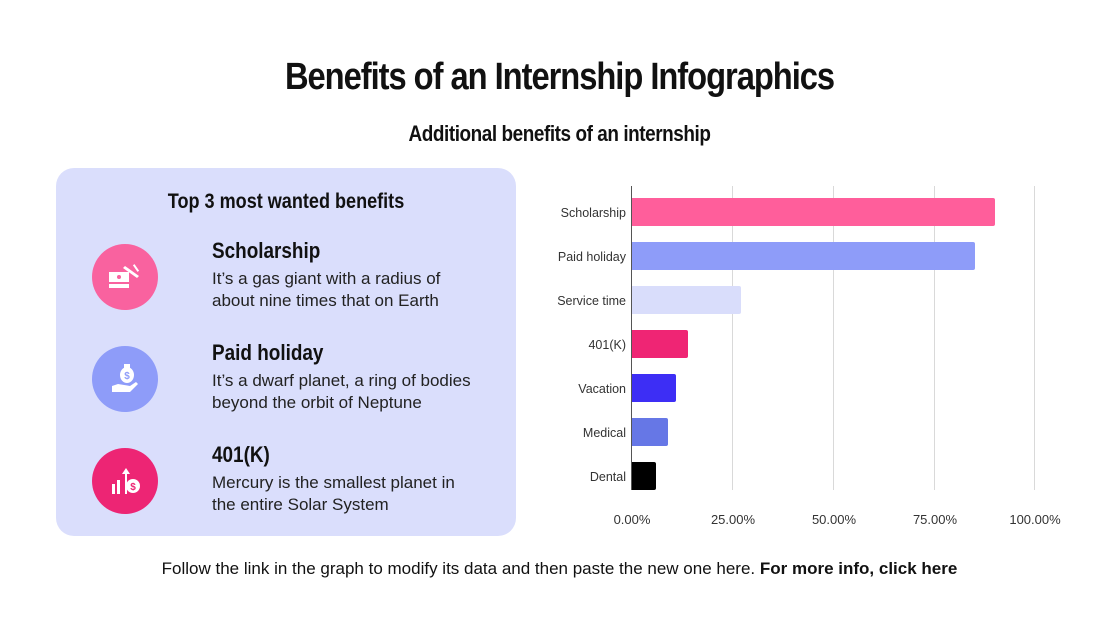 Image resolution: width=1119 pixels, height=629 pixels. I want to click on bar-401k, so click(660, 344).